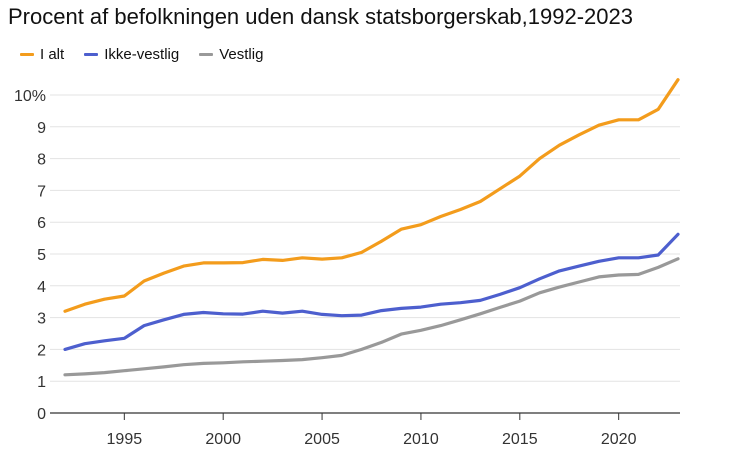 The height and width of the screenshot is (452, 732). What do you see at coordinates (322, 439) in the screenshot?
I see `x-tick-label: 2005` at bounding box center [322, 439].